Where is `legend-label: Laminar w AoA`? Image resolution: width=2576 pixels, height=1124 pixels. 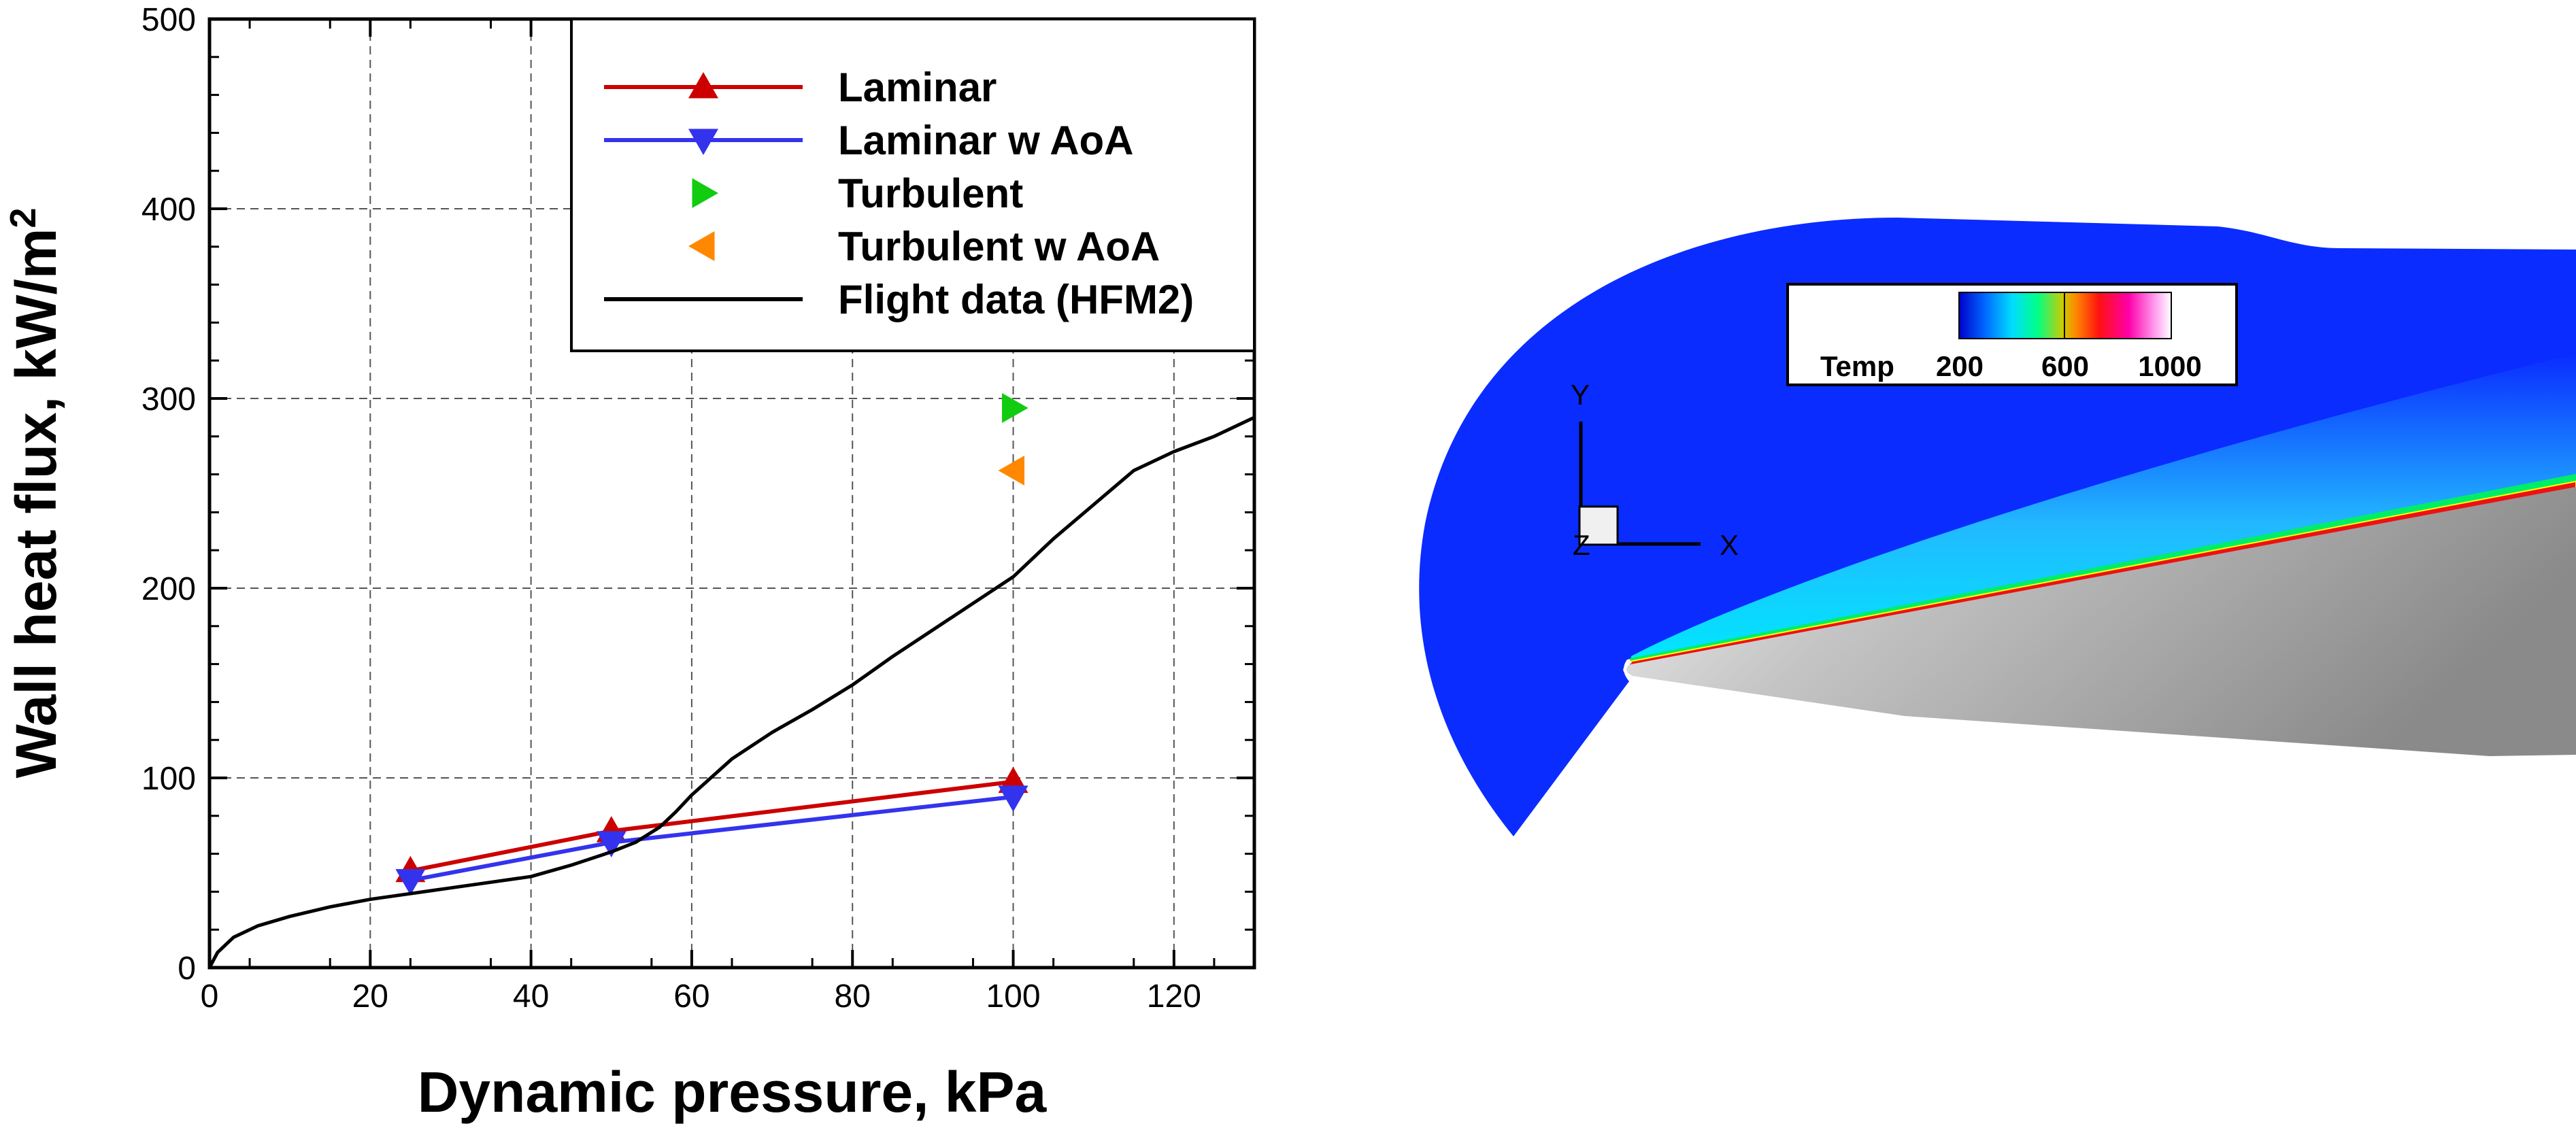
legend-label: Laminar w AoA is located at coordinates (986, 140).